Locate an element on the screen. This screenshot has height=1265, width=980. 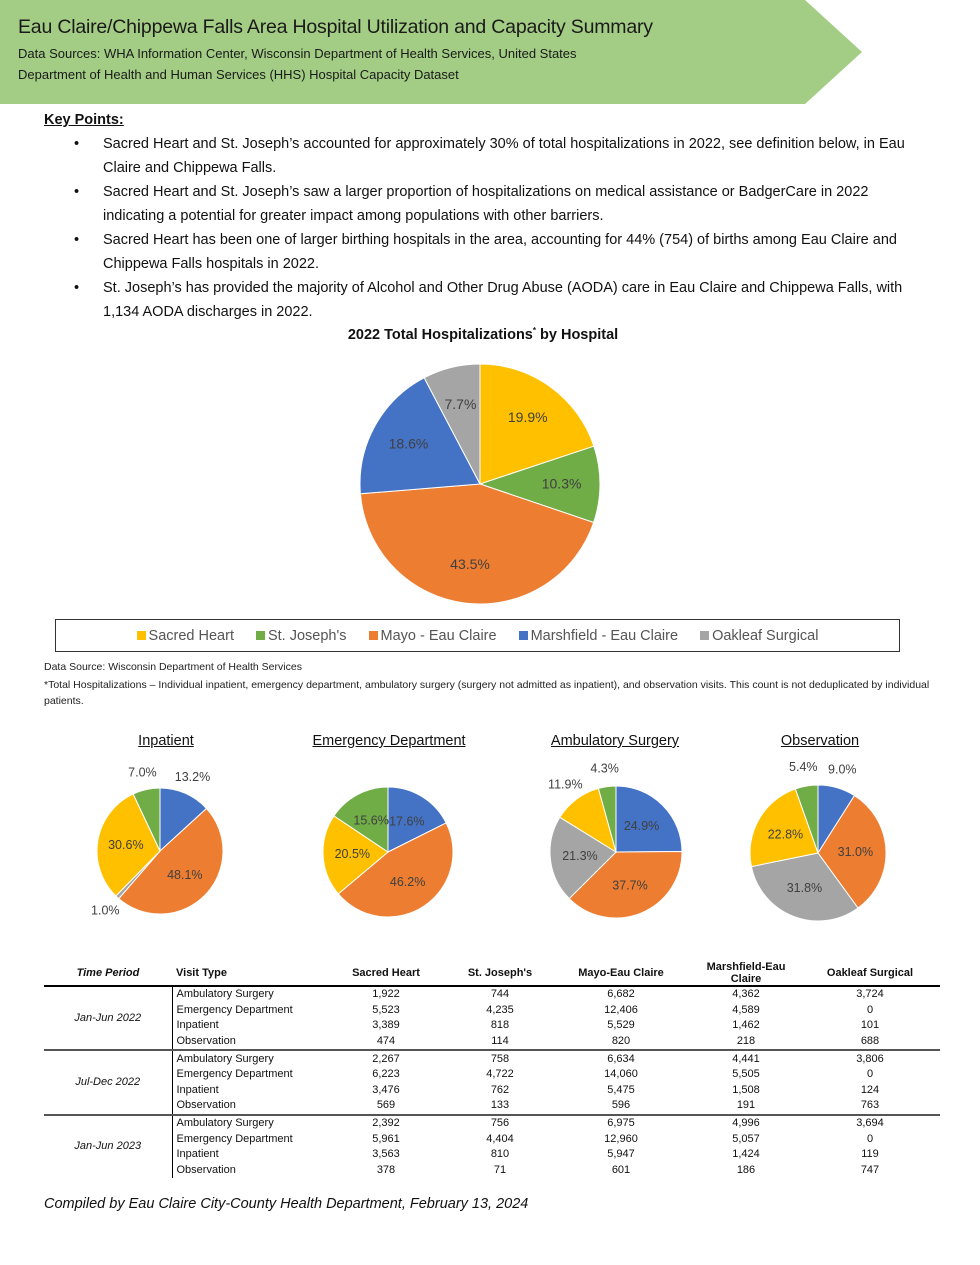
pie-data-label: 43.5% is located at coordinates (470, 564).